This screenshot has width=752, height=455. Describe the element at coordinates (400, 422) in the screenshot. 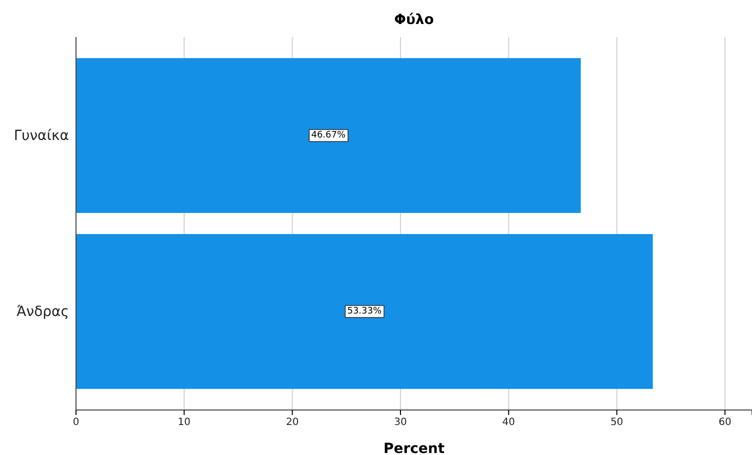

I see `x-tick-label: 30` at that location.